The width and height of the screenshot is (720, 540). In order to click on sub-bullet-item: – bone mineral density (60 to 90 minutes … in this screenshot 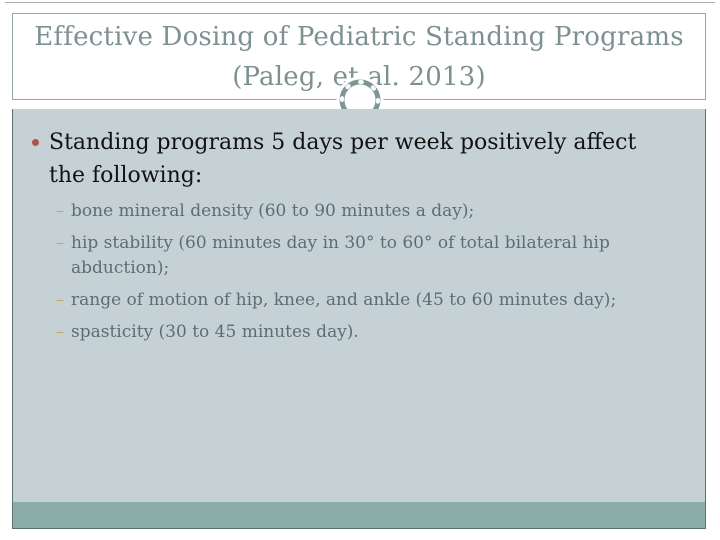, I will do `click(377, 211)`.